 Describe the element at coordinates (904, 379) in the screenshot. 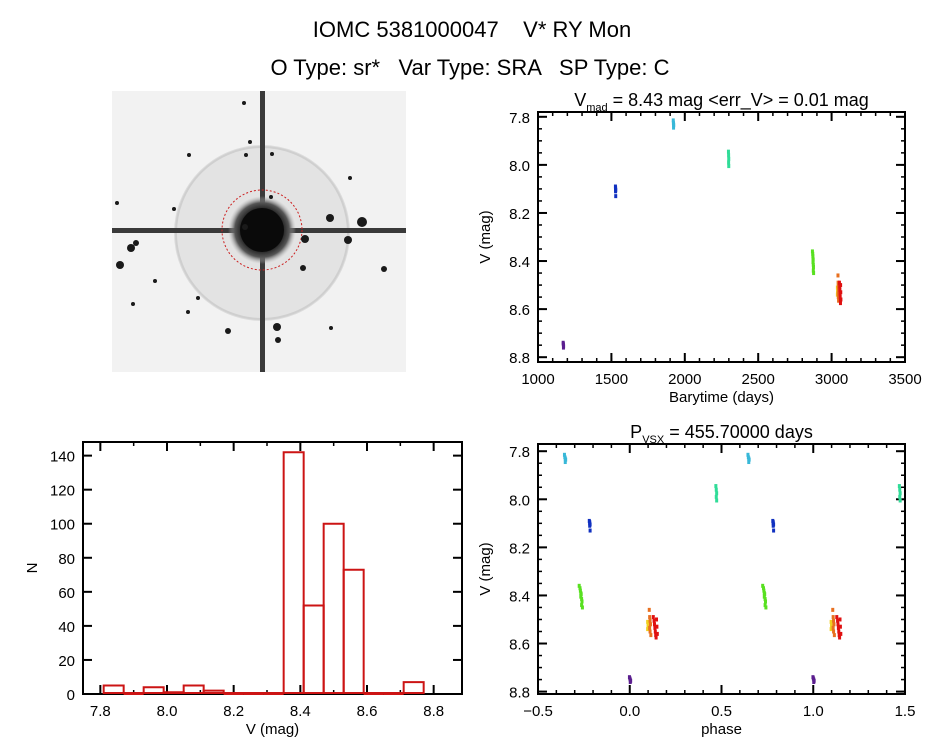

I see `x-tick-label: 3500` at that location.